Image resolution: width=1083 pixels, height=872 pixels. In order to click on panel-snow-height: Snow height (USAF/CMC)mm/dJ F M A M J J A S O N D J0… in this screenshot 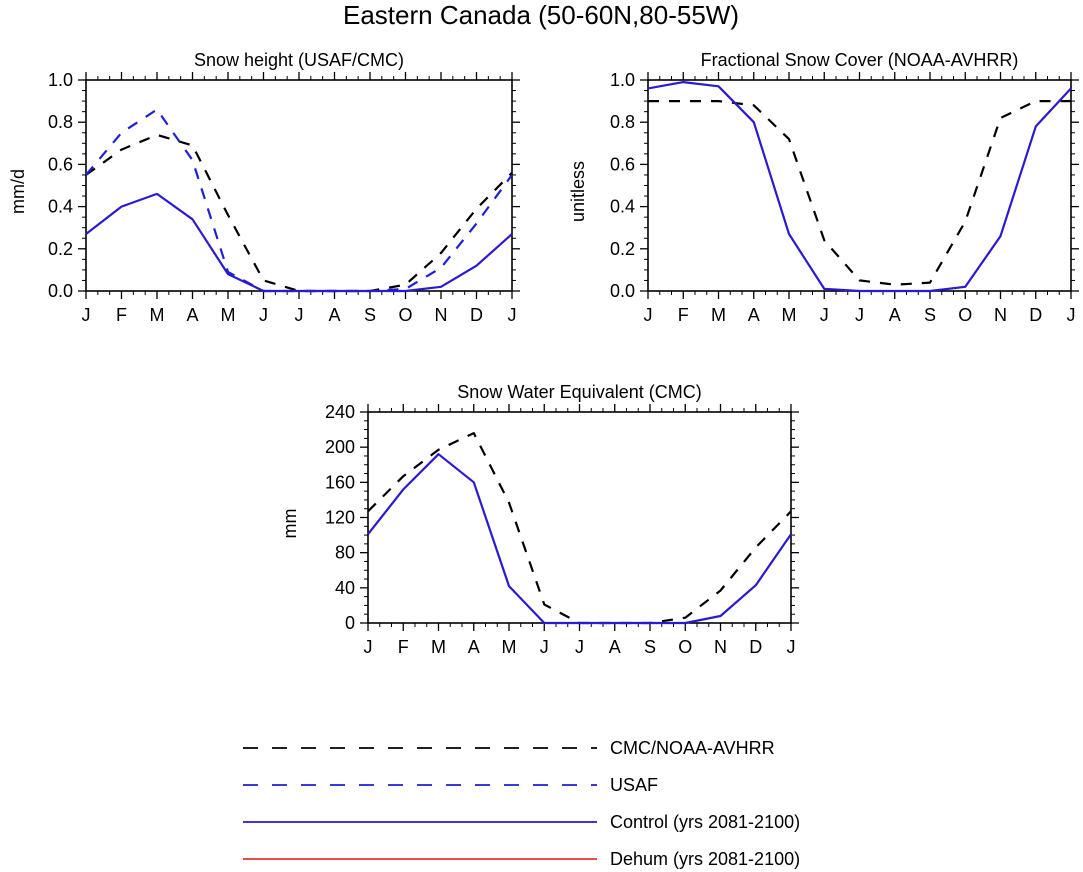, I will do `click(264, 187)`.